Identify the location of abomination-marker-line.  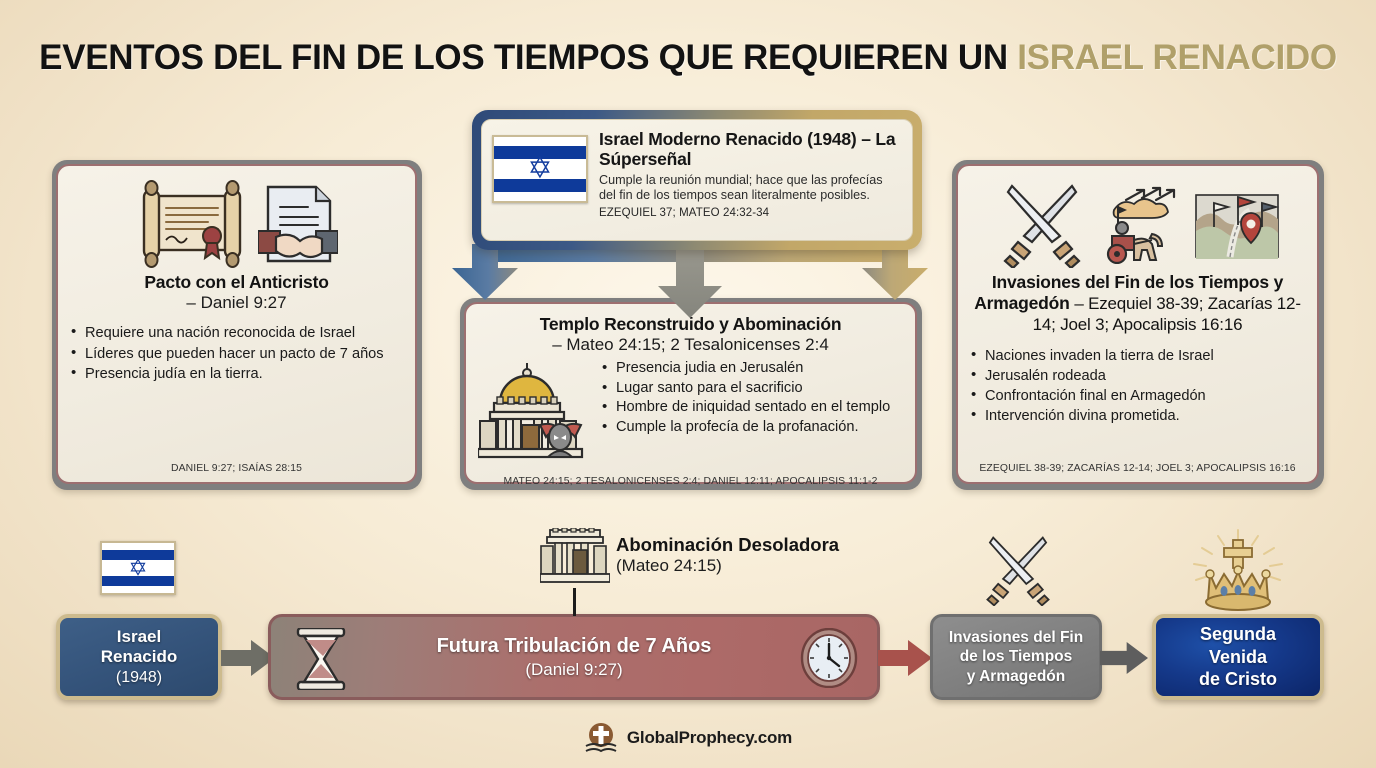
(574, 602).